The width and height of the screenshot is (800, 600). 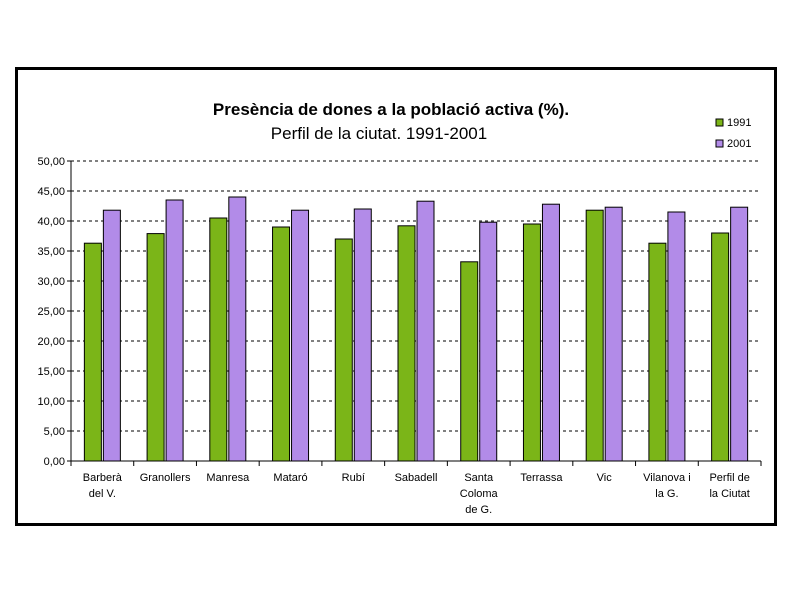 I want to click on x-tick-label: Rubí, so click(x=353, y=478).